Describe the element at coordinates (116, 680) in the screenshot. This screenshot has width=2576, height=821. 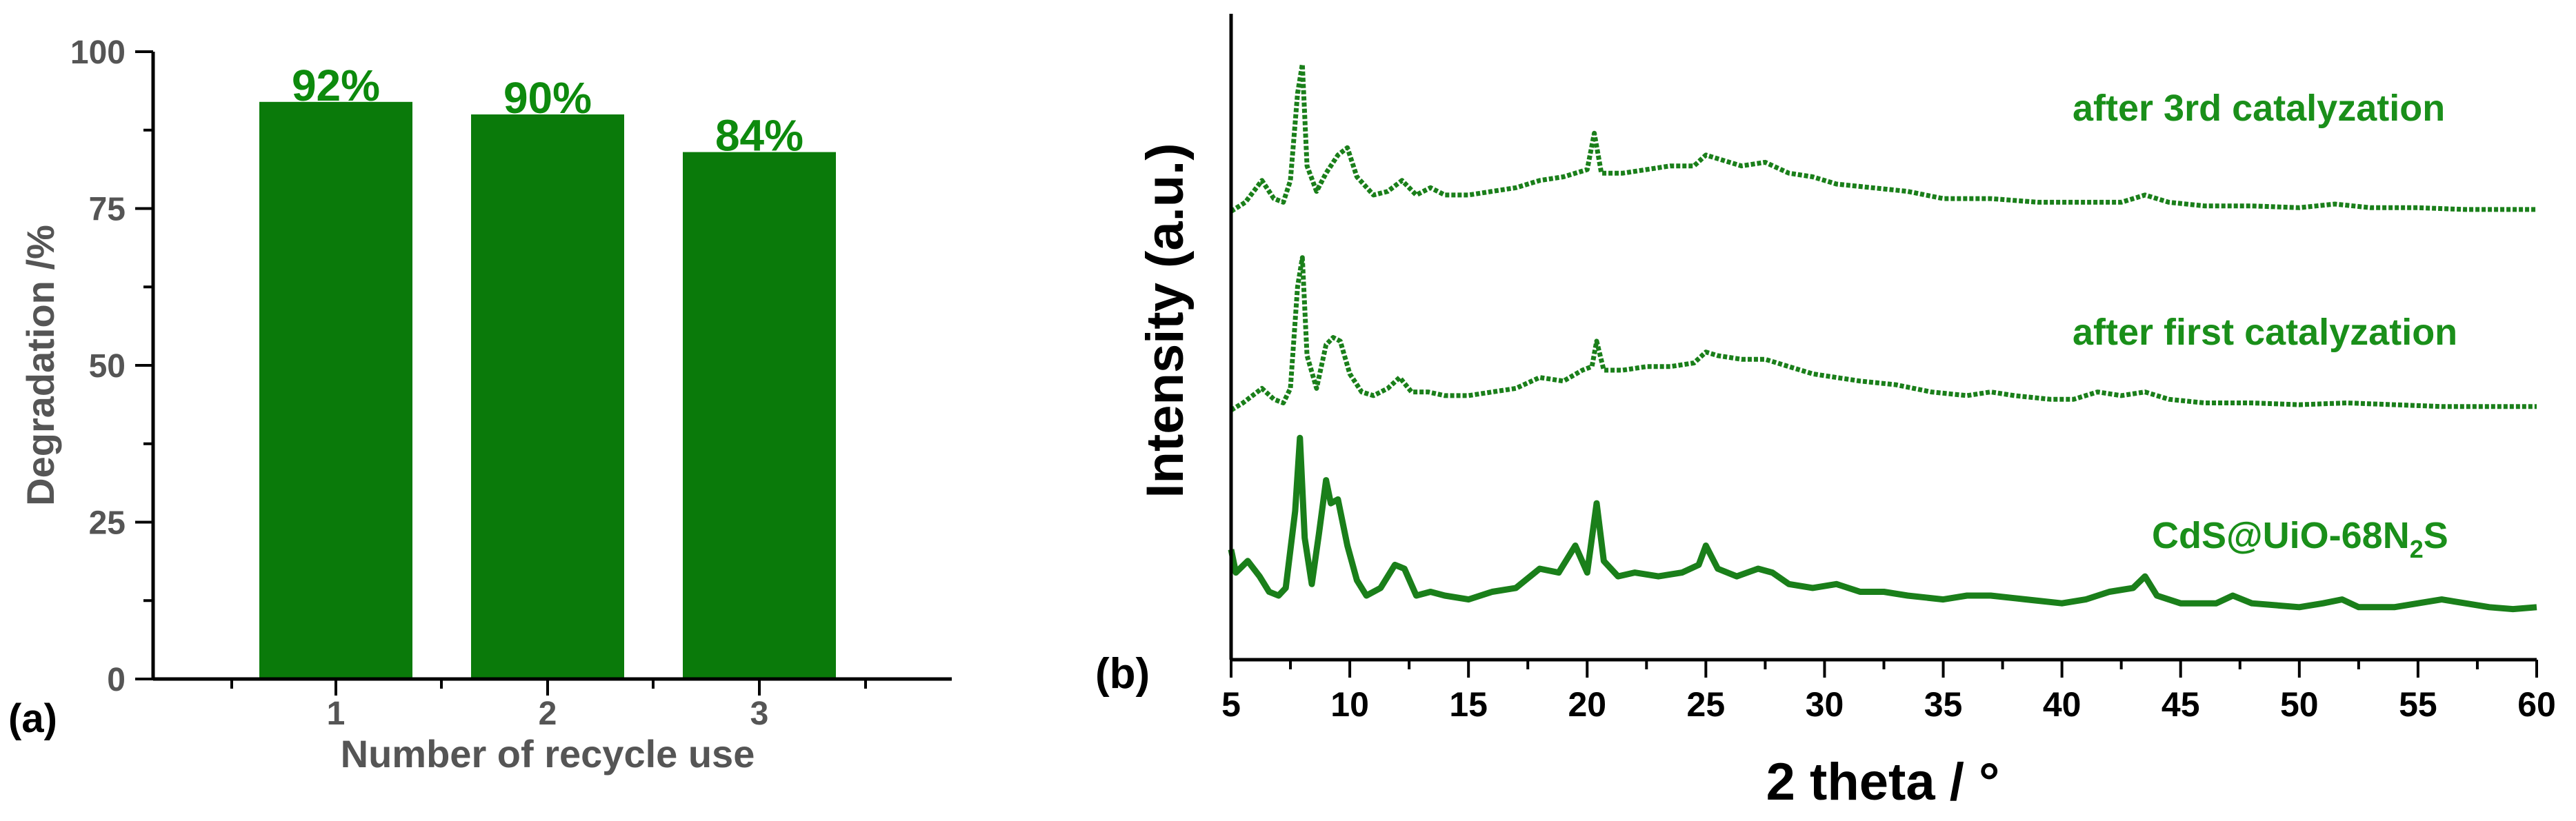
I see `y-tick-label: 0` at that location.